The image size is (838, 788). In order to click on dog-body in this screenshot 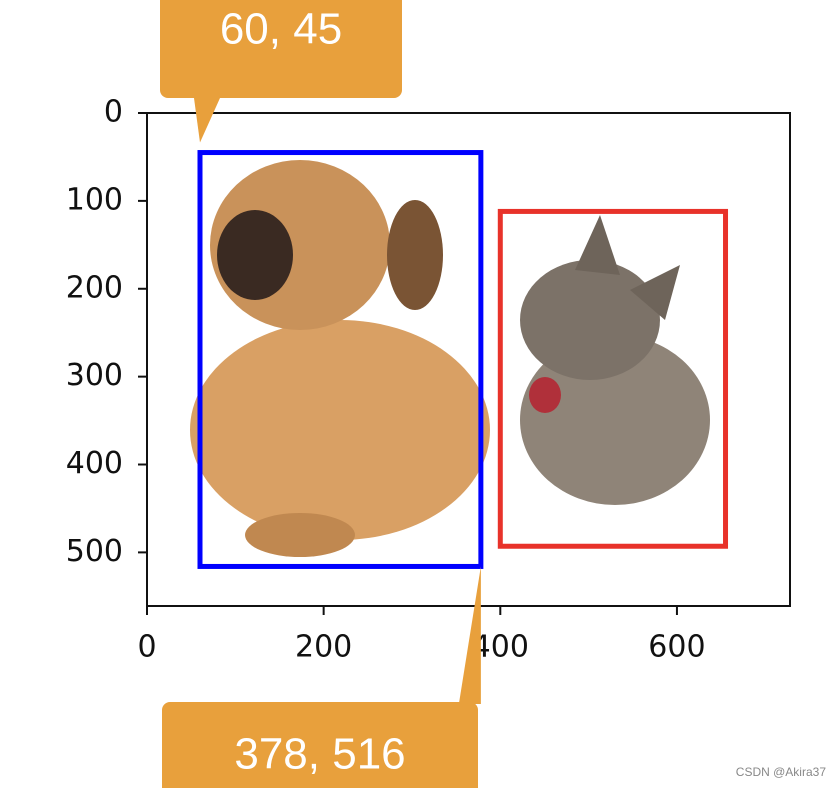, I will do `click(340, 430)`.